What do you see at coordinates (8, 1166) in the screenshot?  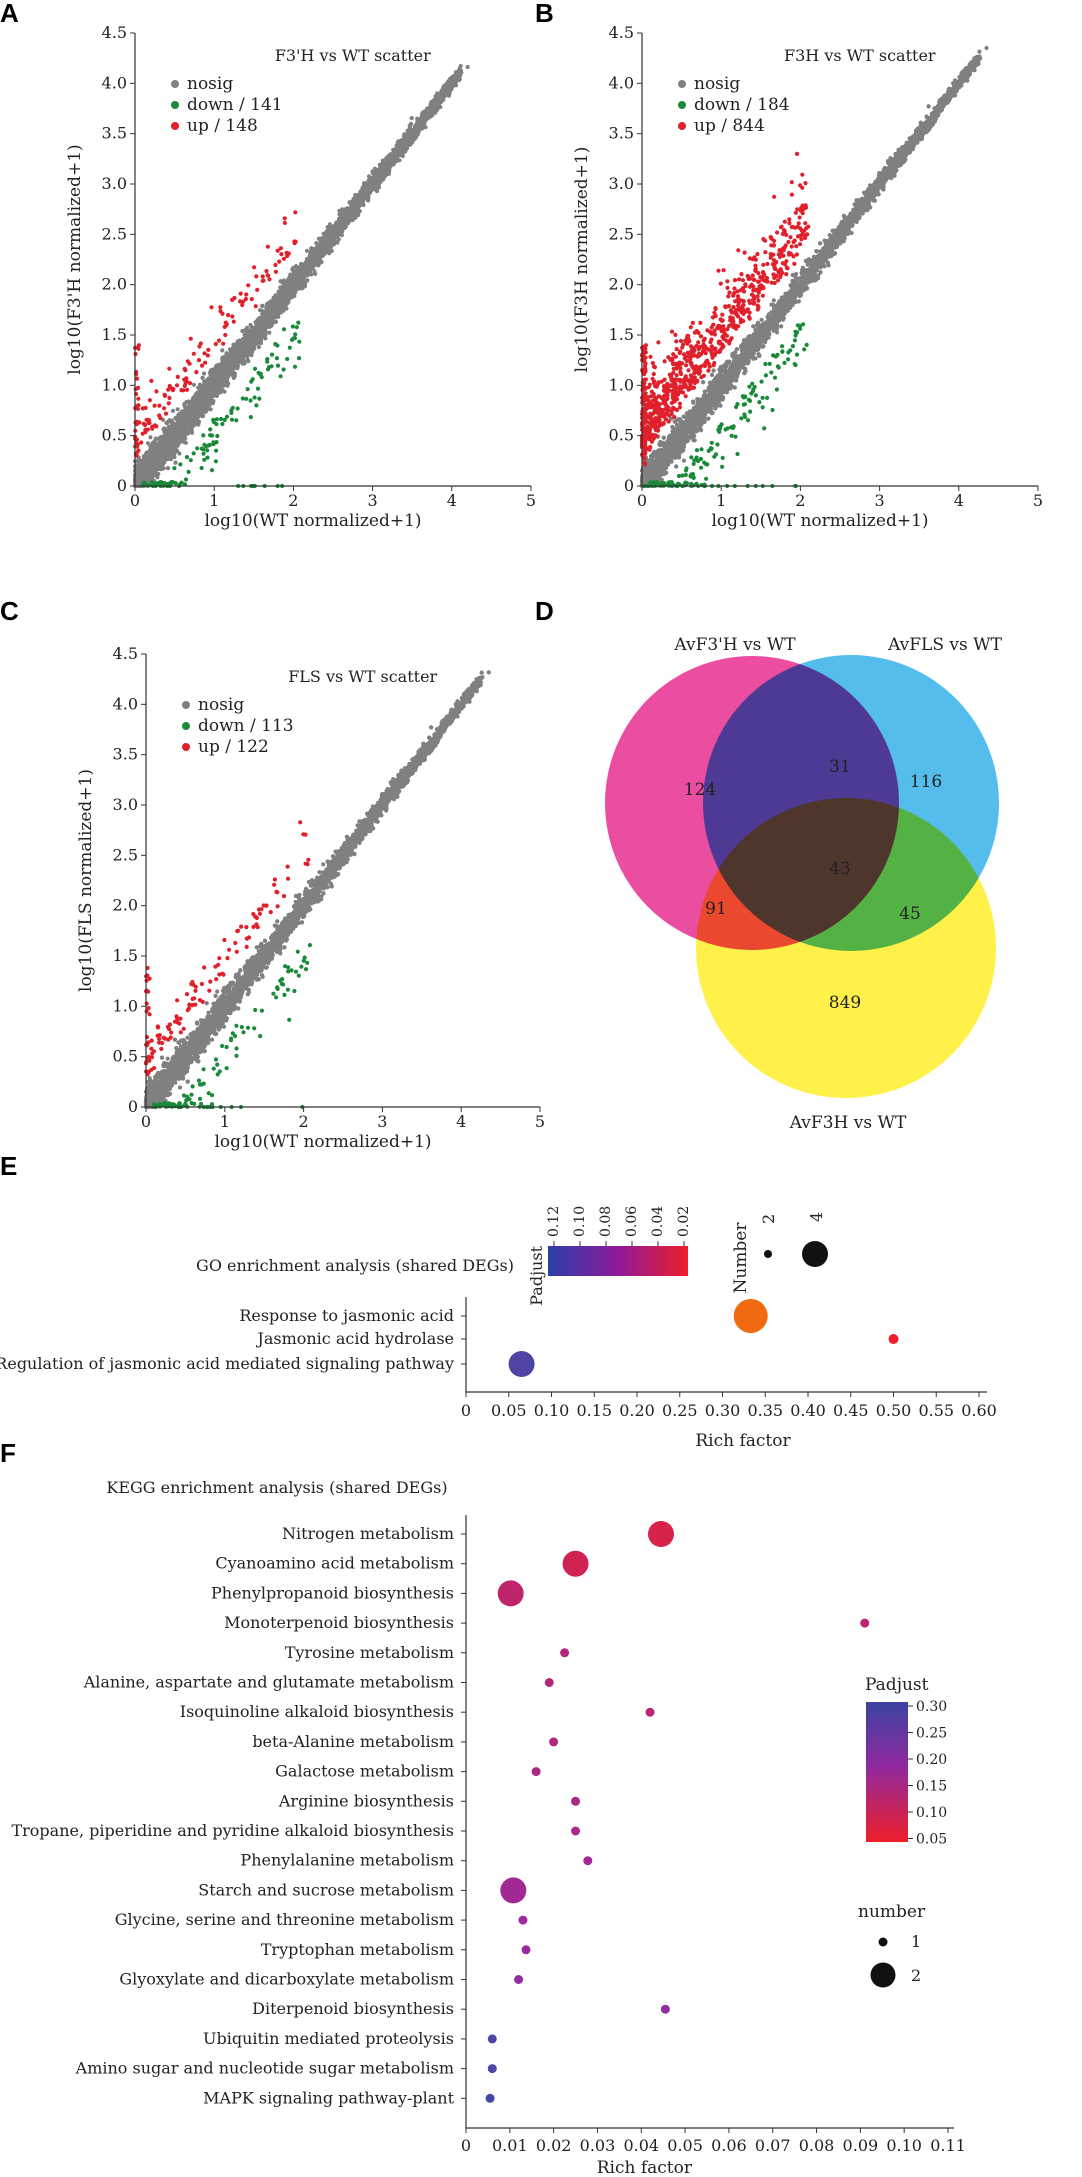 I see `panel-label-E: E` at bounding box center [8, 1166].